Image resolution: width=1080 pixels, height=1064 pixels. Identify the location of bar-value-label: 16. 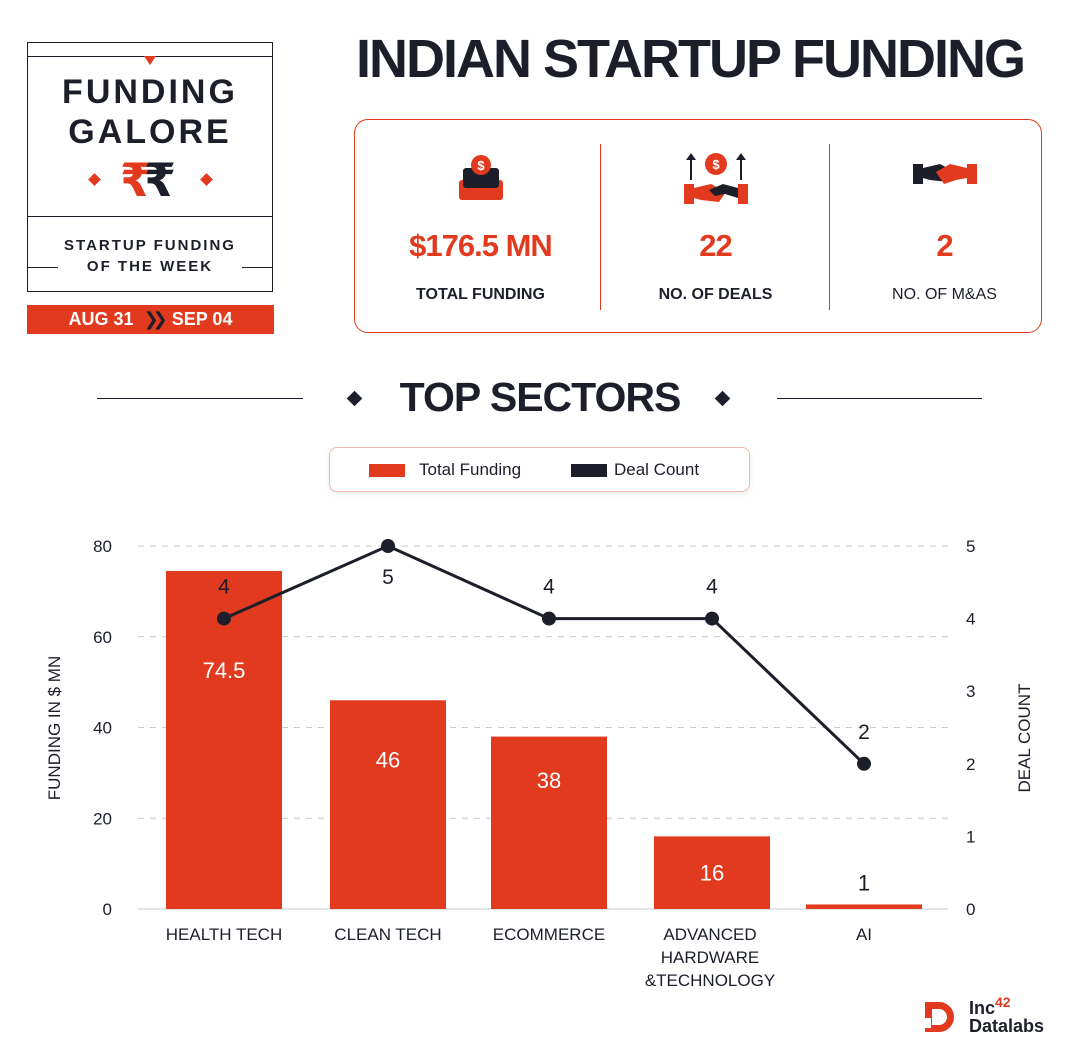
(712, 873).